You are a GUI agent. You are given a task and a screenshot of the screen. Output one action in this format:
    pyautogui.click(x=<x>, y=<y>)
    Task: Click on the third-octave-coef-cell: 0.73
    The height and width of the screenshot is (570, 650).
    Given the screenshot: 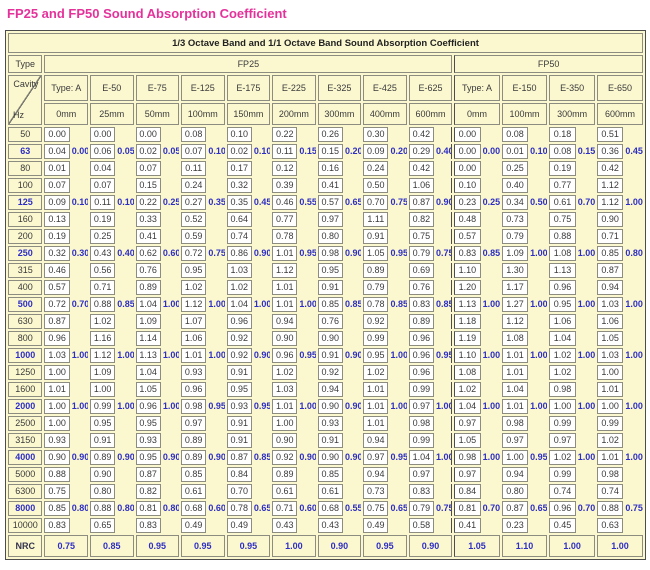 What is the action you would take?
    pyautogui.click(x=376, y=491)
    